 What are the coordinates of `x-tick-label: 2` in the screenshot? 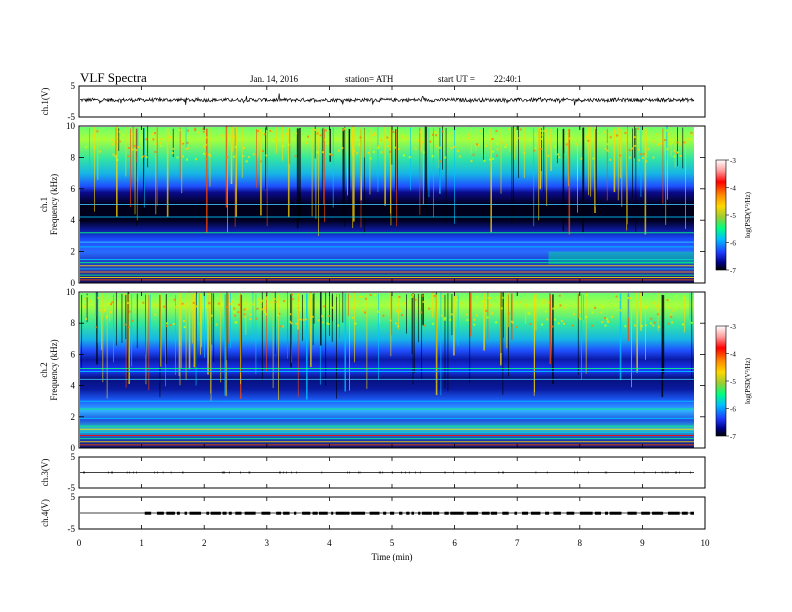 It's located at (204, 543).